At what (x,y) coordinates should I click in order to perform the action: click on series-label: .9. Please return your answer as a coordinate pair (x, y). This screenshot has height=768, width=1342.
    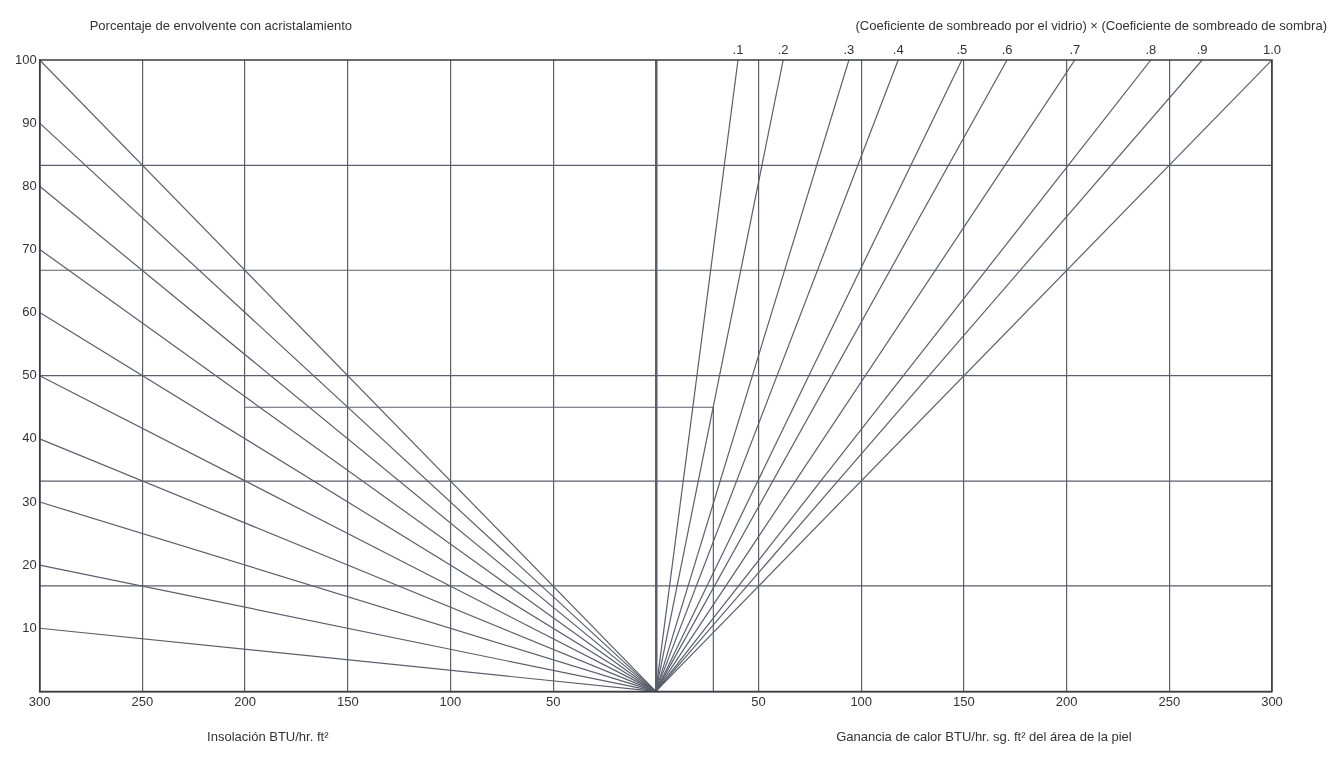
    Looking at the image, I should click on (1202, 49).